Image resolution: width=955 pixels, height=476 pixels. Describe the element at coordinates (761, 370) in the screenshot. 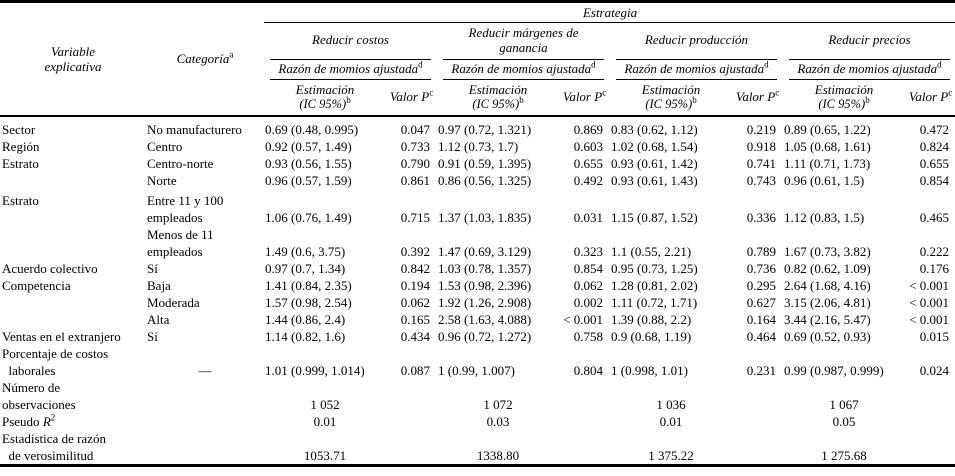

I see `valor-p-cell: 0.231` at that location.